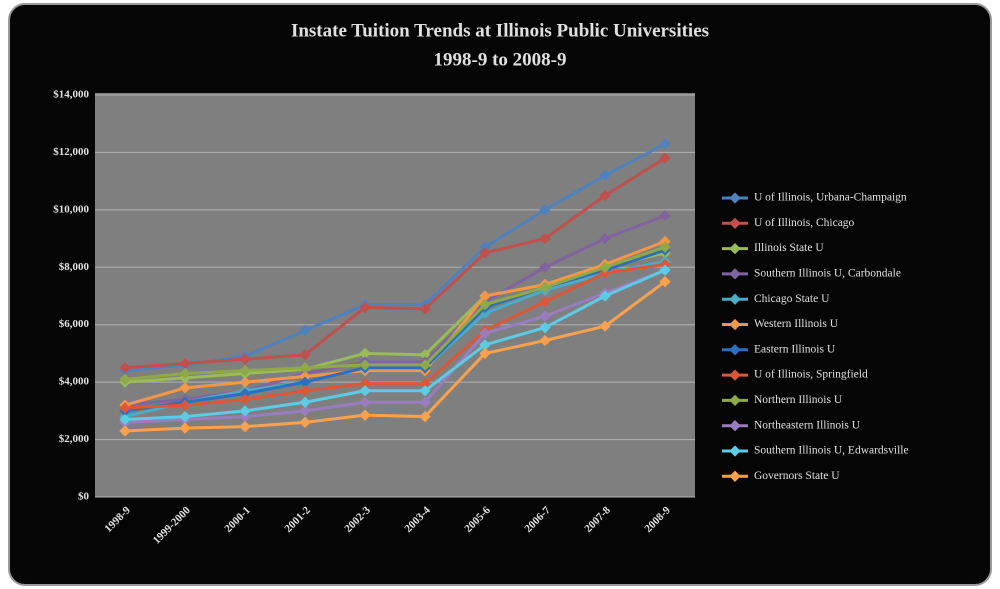 This screenshot has width=1000, height=589. I want to click on legend-label: Western Illinois U, so click(796, 324).